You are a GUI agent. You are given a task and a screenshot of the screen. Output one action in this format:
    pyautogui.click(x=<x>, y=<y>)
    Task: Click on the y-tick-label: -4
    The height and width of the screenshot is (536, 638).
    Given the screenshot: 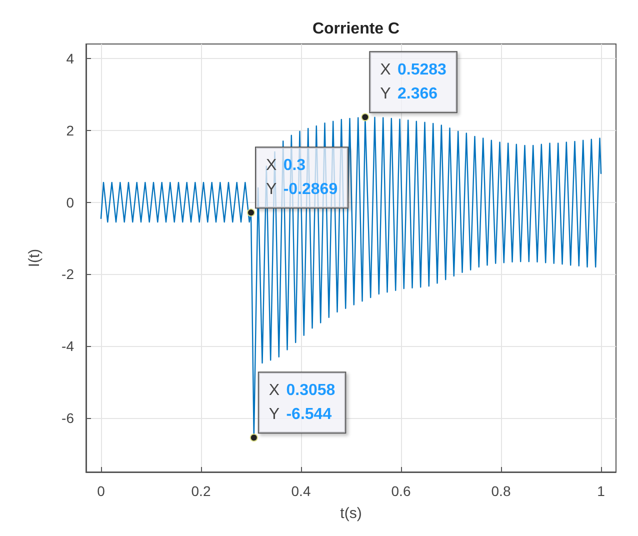 What is the action you would take?
    pyautogui.click(x=68, y=346)
    